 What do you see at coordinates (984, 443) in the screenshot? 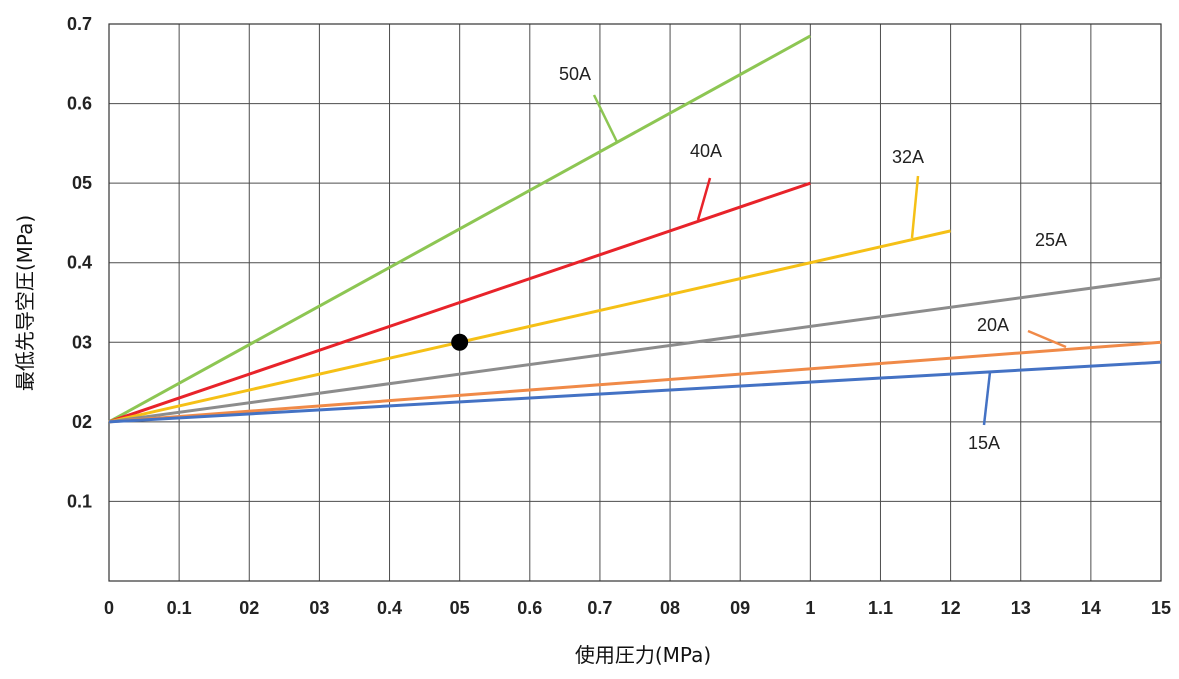
I see `series-label-15a: 15A` at bounding box center [984, 443].